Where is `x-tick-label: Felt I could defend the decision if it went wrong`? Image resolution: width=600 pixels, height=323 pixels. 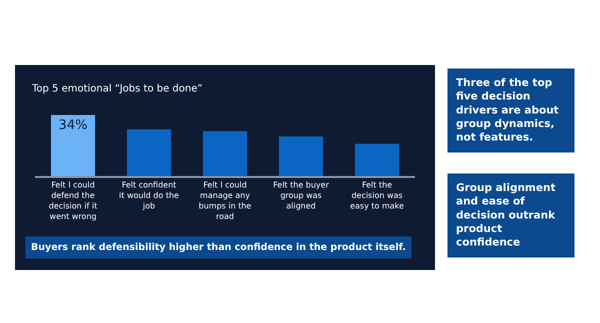 x-tick-label: Felt I could defend the decision if it went wrong is located at coordinates (73, 200).